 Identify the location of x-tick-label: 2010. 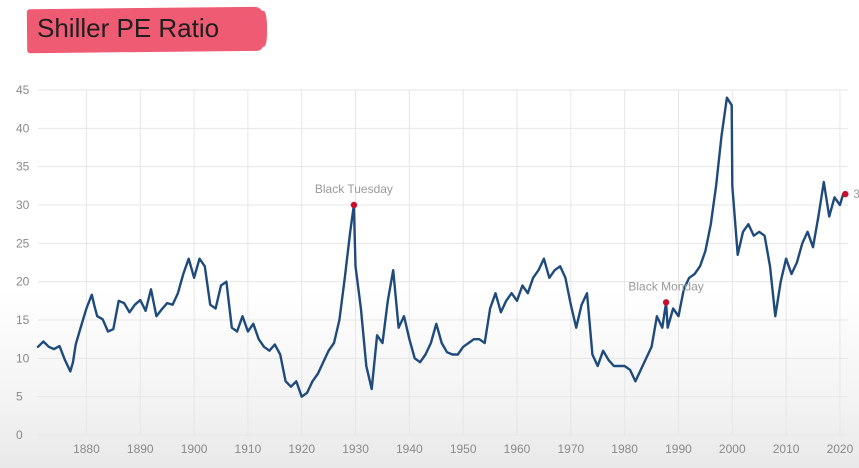
(786, 449).